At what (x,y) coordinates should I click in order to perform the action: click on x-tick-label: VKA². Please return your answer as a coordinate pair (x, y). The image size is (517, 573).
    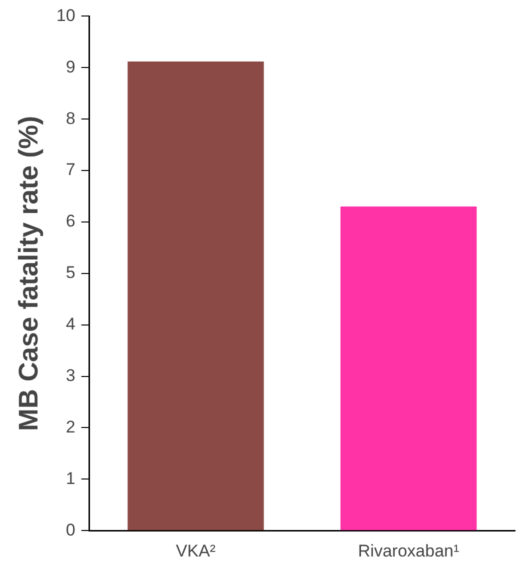
    Looking at the image, I should click on (196, 550).